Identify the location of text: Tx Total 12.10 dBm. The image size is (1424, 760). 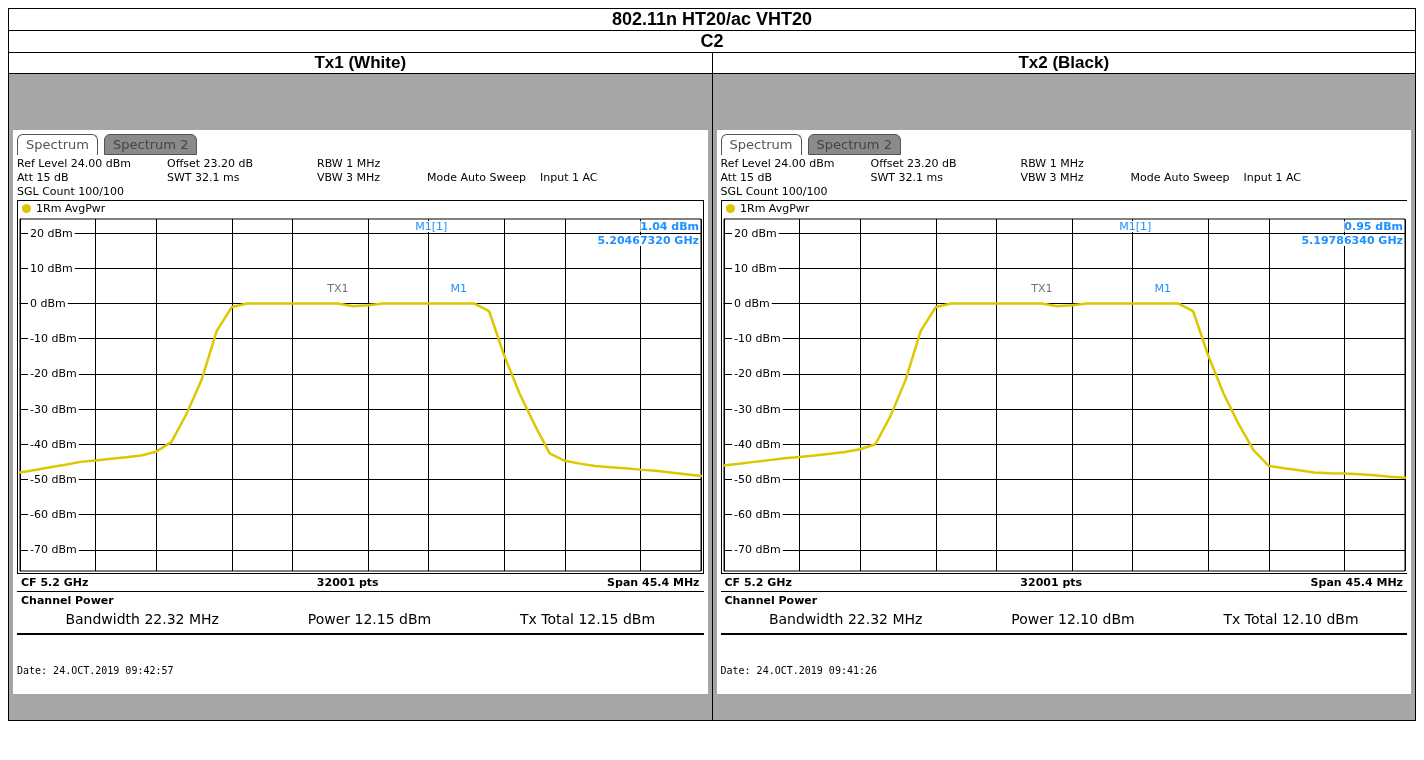
(1291, 619).